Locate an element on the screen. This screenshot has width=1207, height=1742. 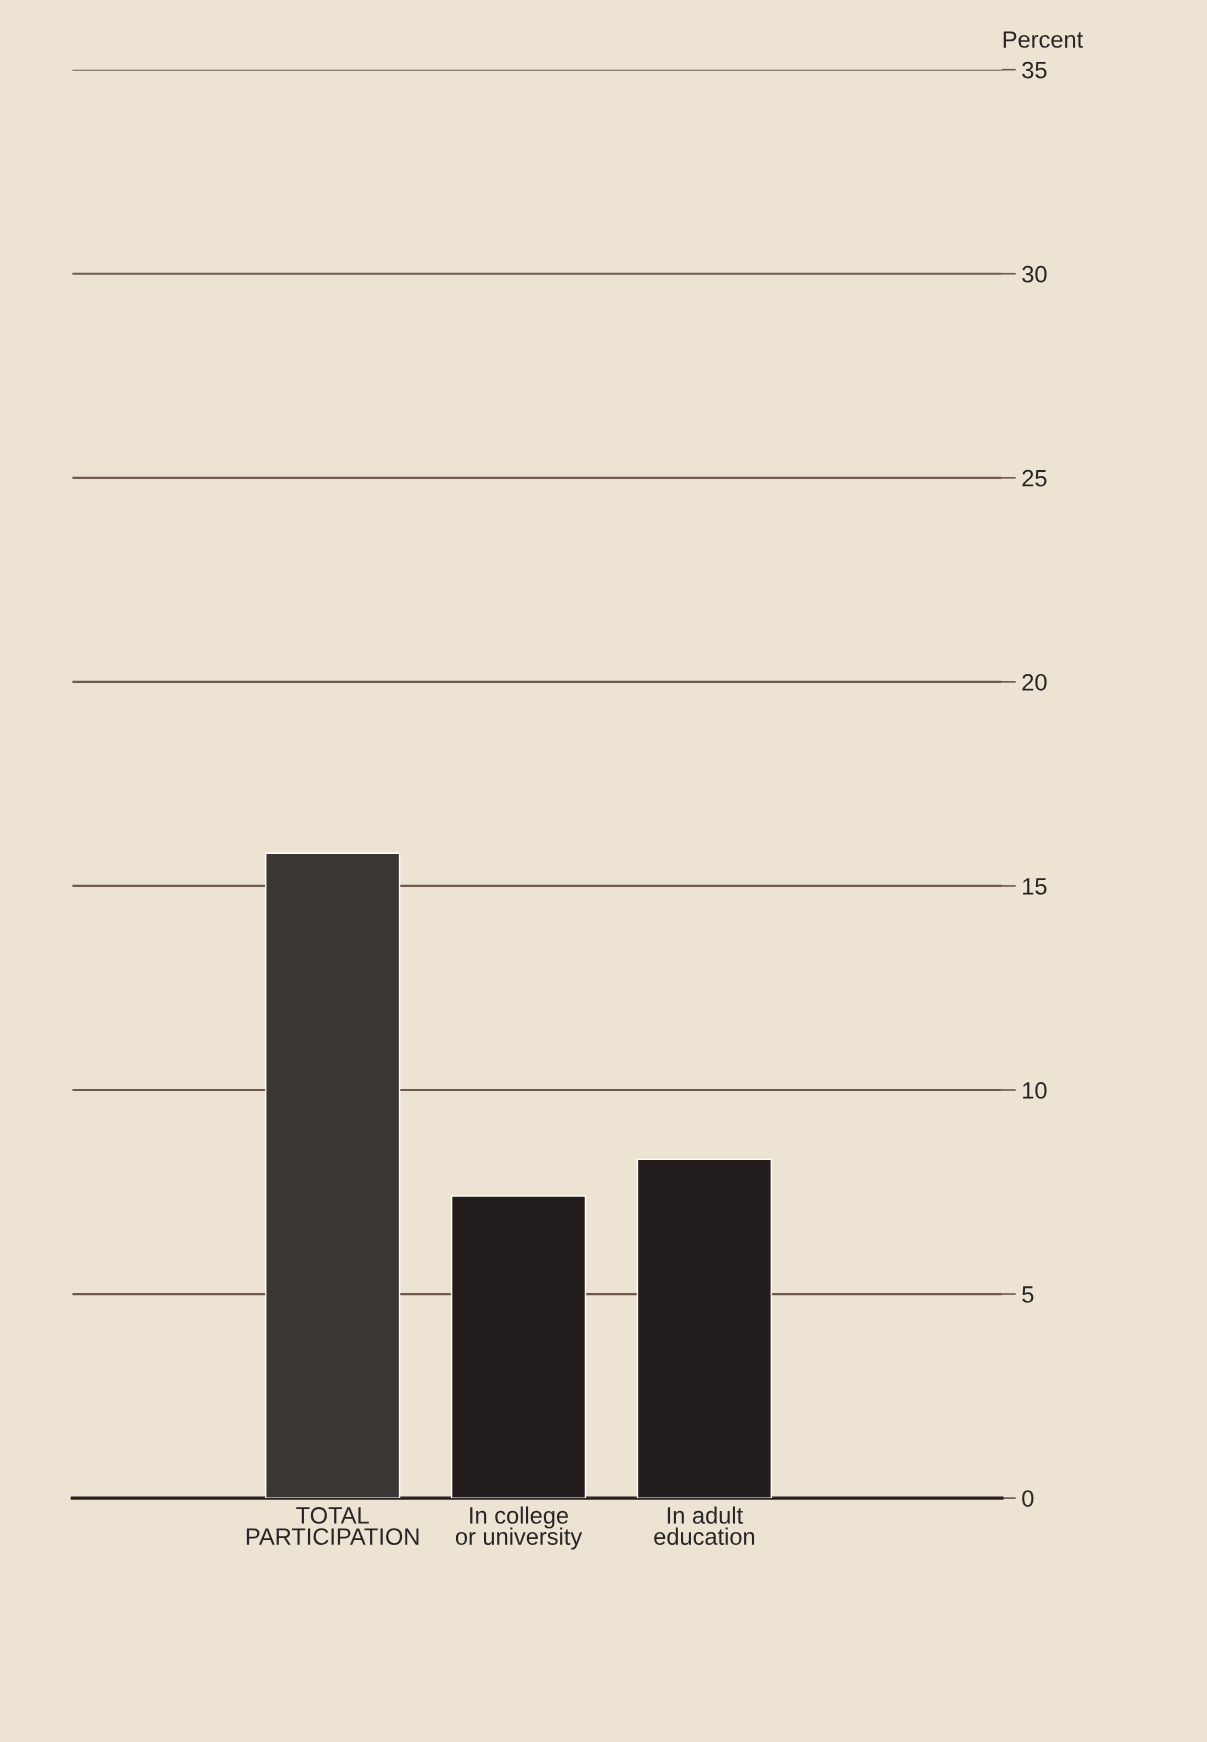
y-tick-label: 25 is located at coordinates (1034, 478).